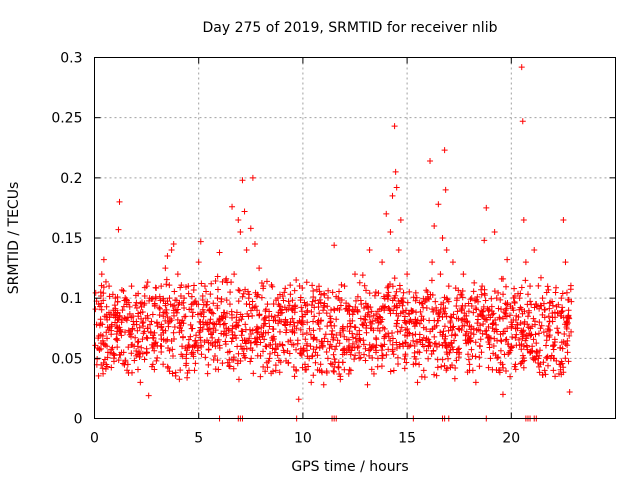 This screenshot has height=480, width=640. I want to click on x-tick-label: 15, so click(407, 439).